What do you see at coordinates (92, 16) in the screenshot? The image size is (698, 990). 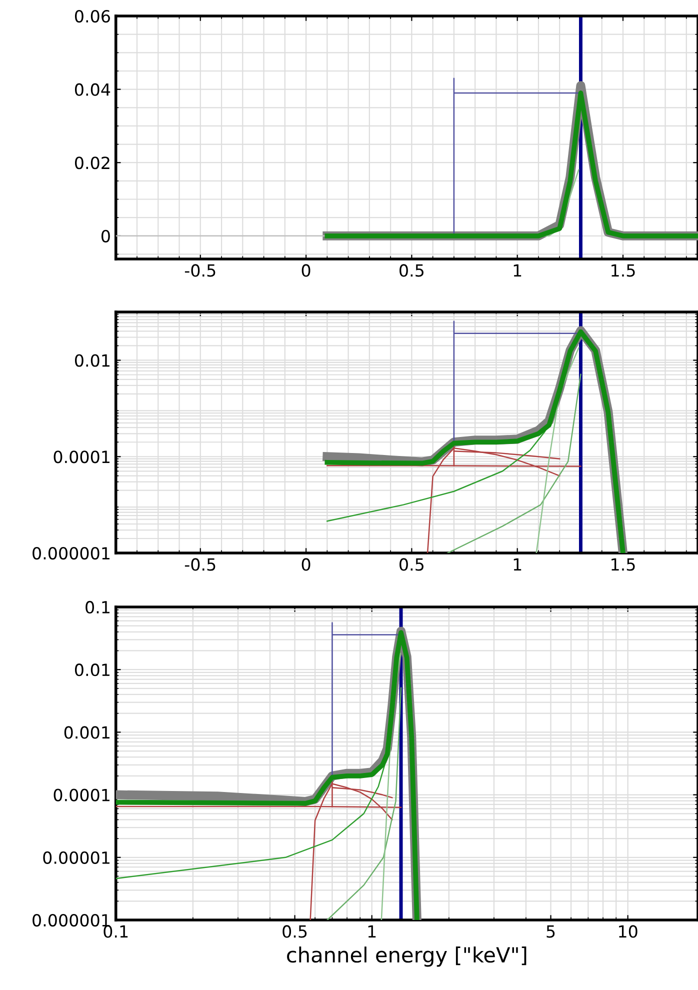 I see `y-tick-label: 0.06` at bounding box center [92, 16].